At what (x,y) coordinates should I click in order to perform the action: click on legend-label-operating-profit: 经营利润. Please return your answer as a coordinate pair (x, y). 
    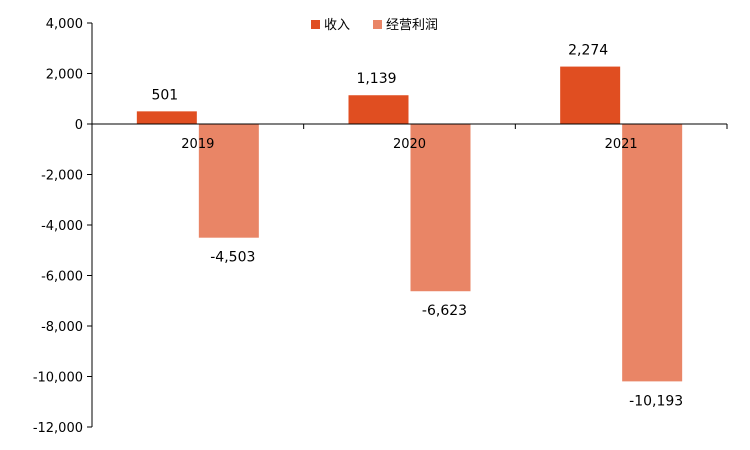
    Looking at the image, I should click on (412, 25).